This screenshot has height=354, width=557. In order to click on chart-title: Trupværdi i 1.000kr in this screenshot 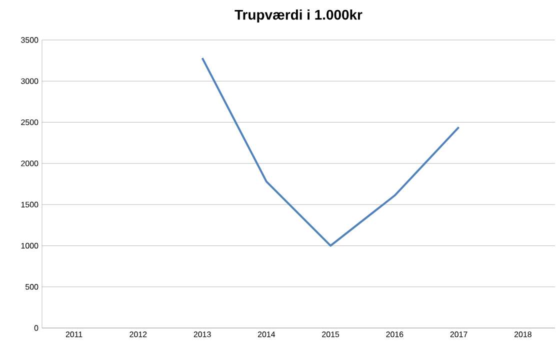, I will do `click(298, 15)`.